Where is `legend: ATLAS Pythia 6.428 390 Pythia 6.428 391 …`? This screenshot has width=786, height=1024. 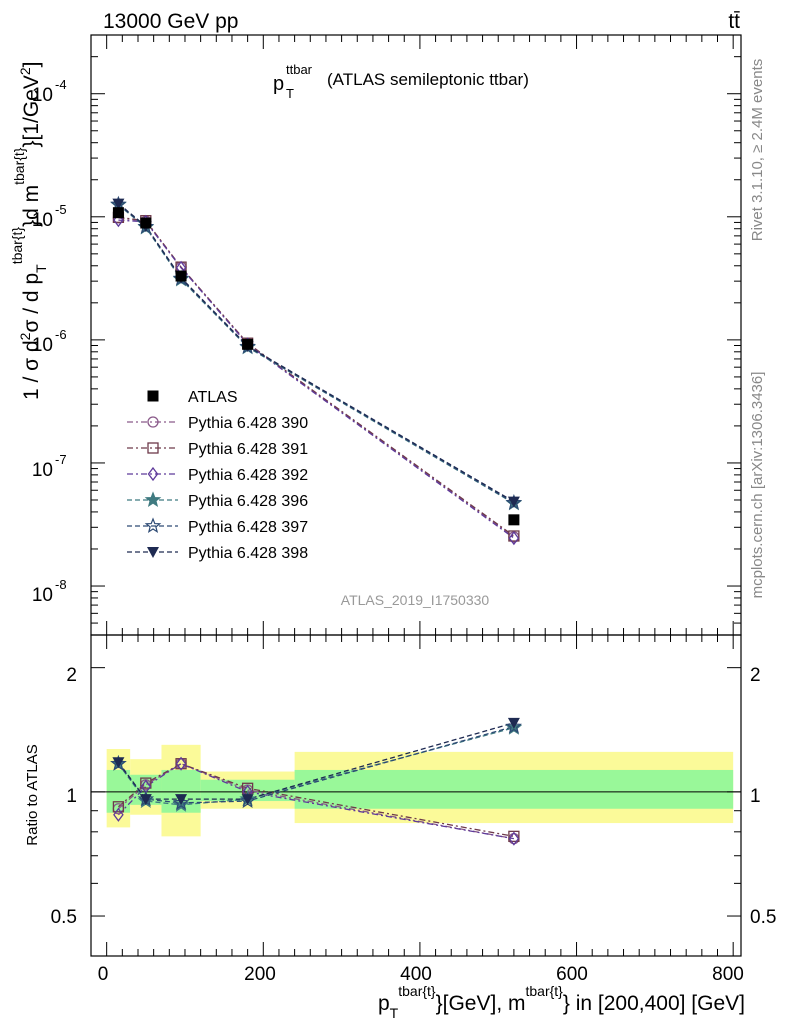
legend: ATLAS Pythia 6.428 390 Pythia 6.428 391 … is located at coordinates (248, 475).